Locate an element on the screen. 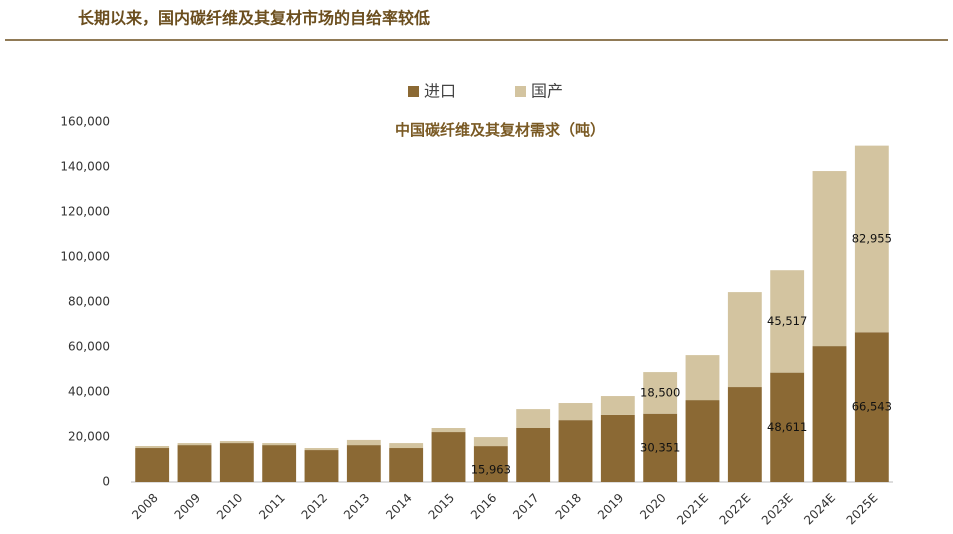  data-label: 15,963 is located at coordinates (491, 470).